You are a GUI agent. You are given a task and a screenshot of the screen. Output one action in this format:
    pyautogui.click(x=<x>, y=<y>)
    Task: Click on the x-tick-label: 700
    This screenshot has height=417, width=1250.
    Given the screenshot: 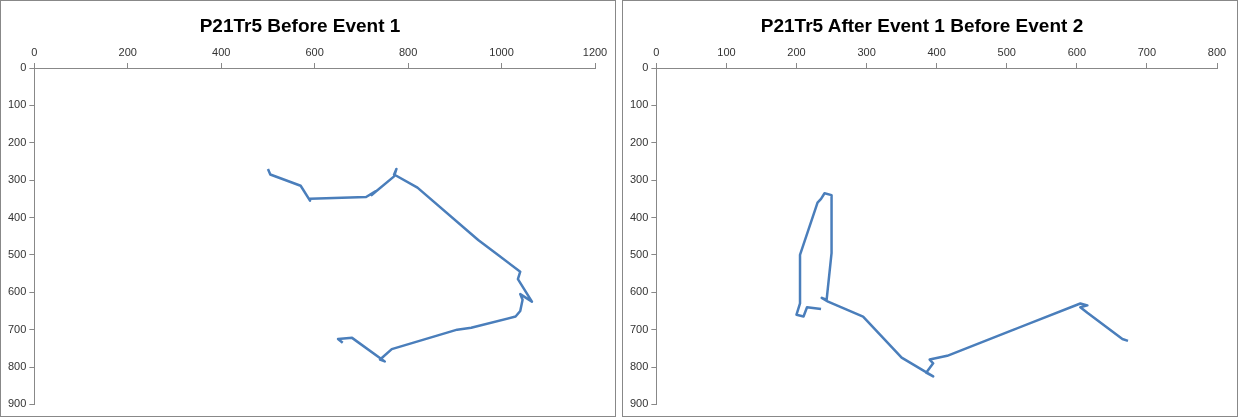 What is the action you would take?
    pyautogui.click(x=1147, y=52)
    